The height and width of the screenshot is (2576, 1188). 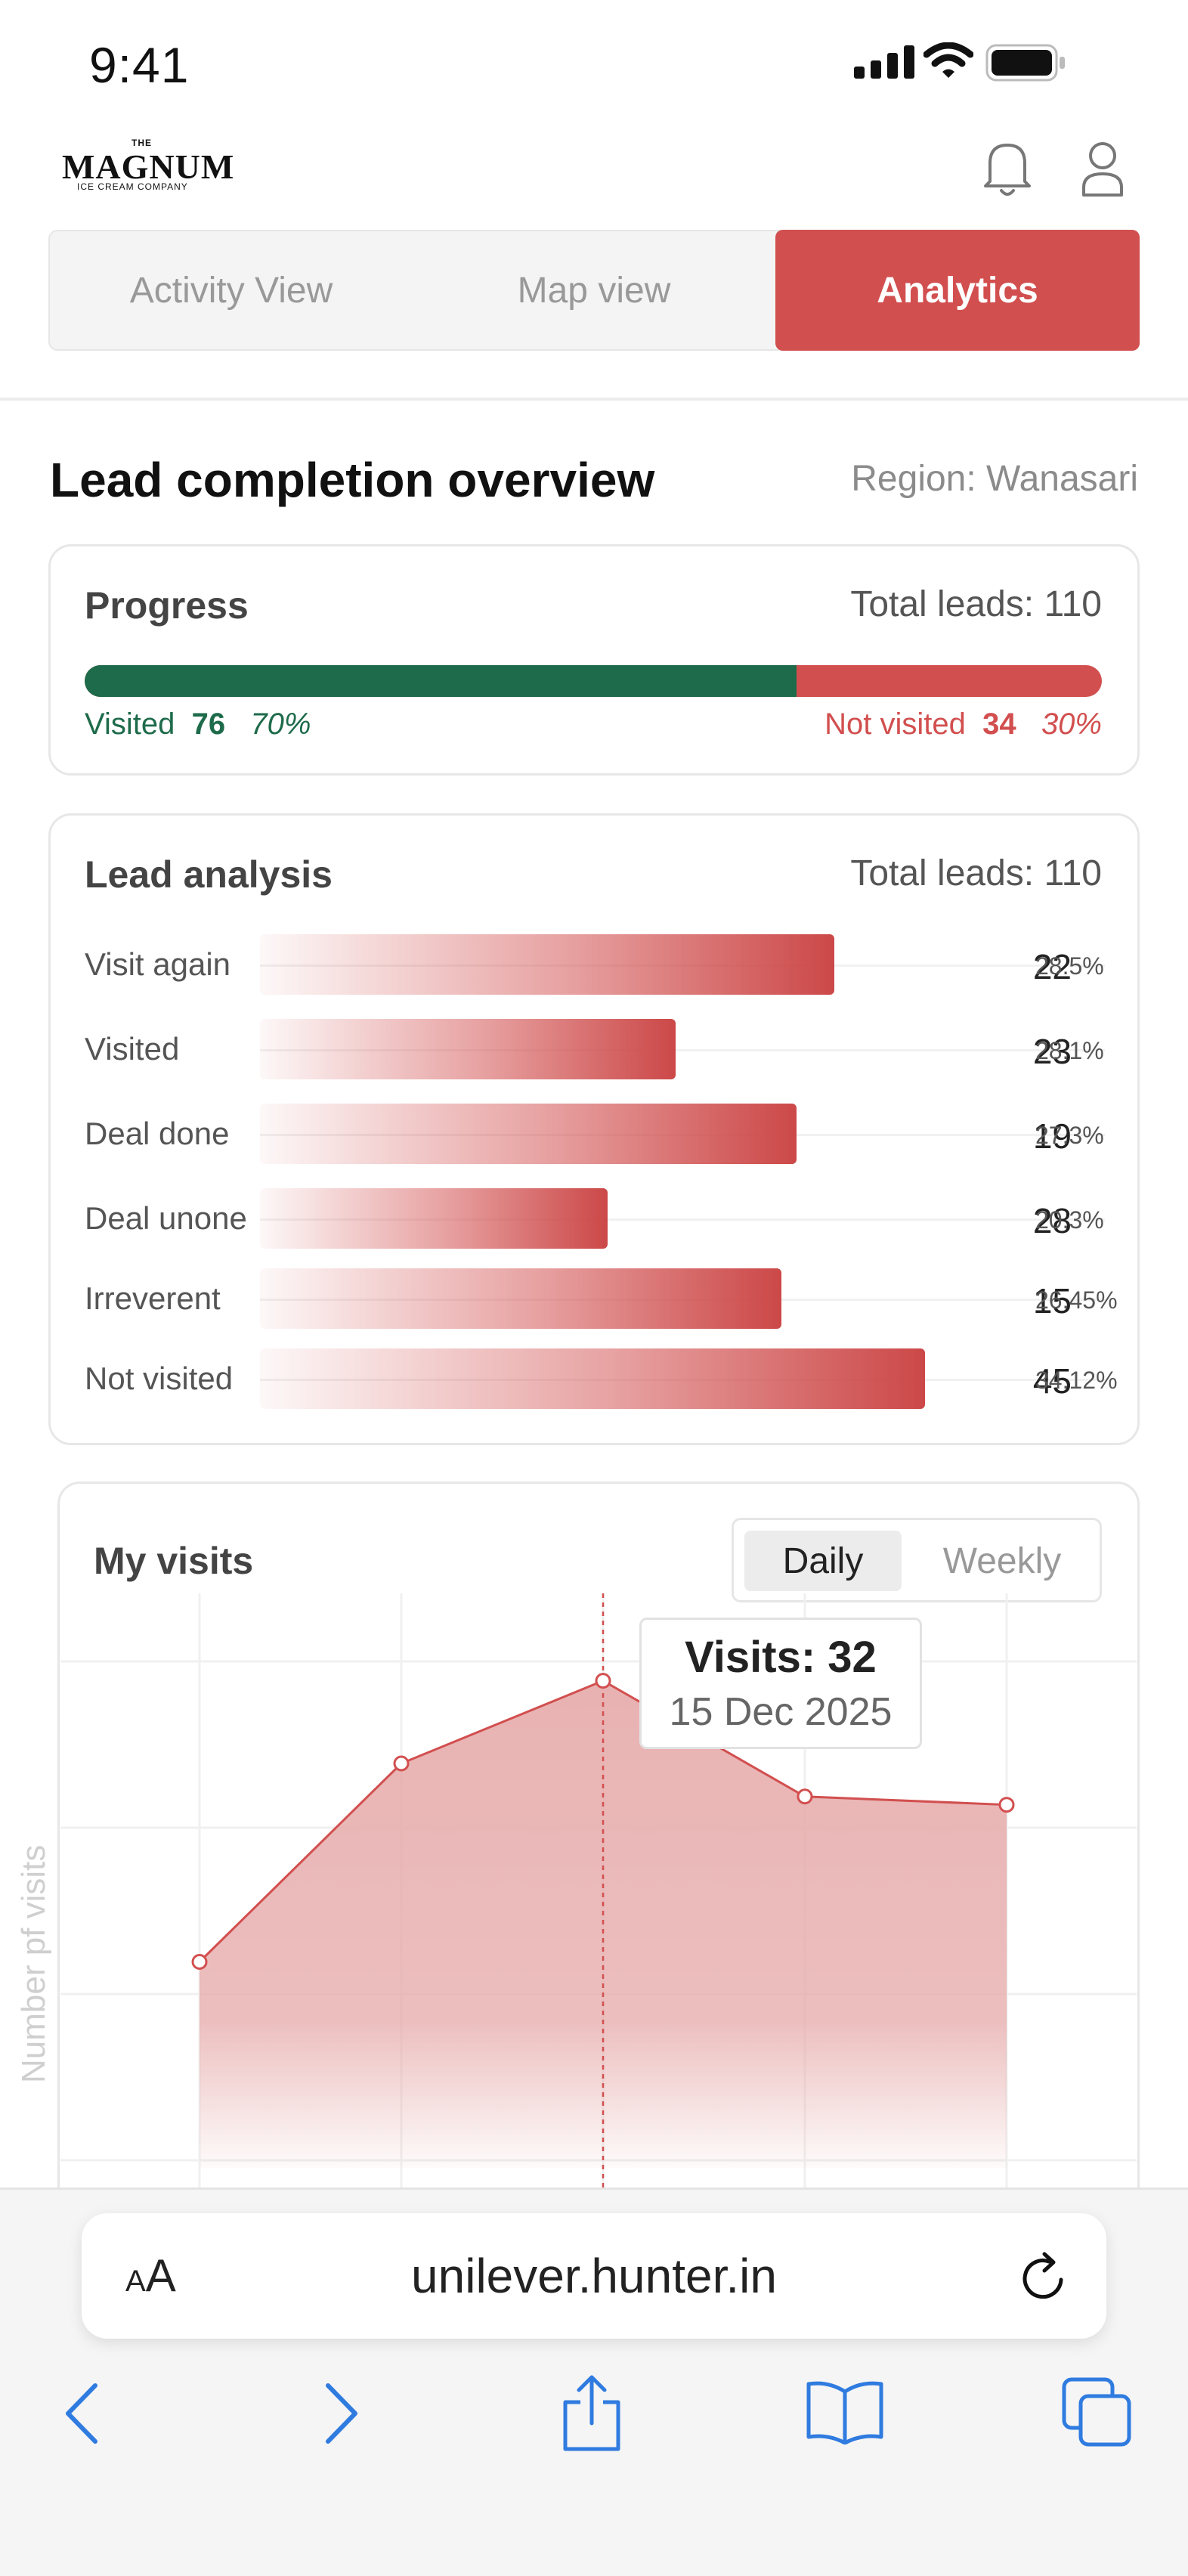 I want to click on progress-bar-visited, so click(x=441, y=681).